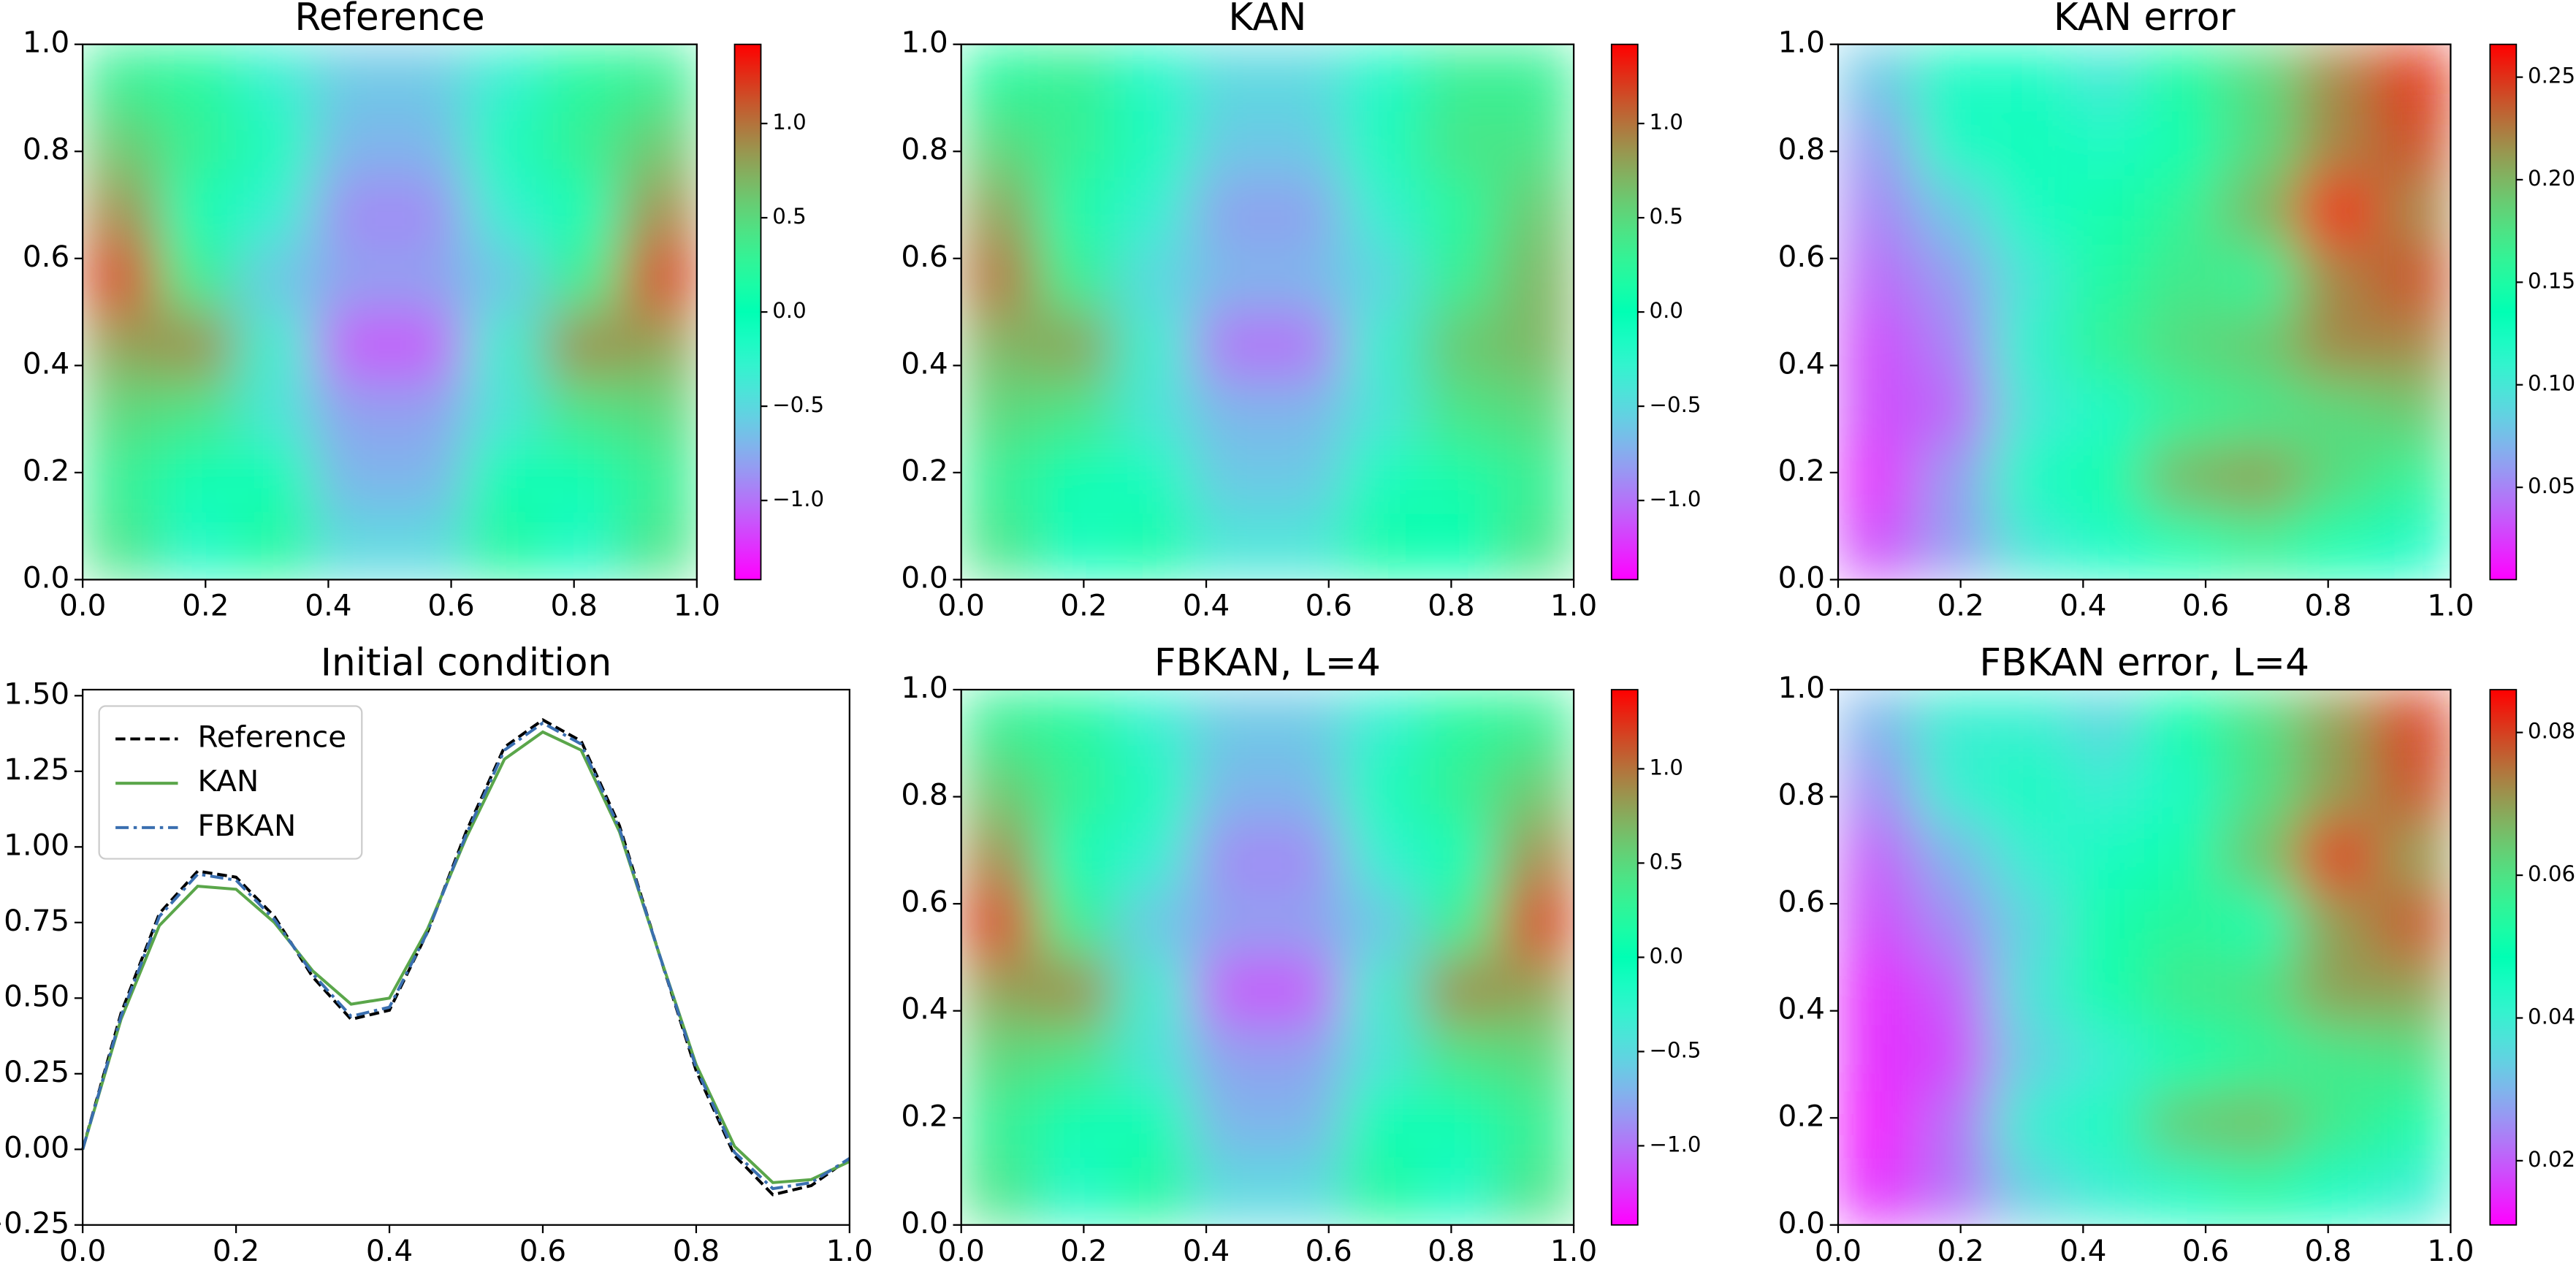 The width and height of the screenshot is (2576, 1266). Describe the element at coordinates (924, 364) in the screenshot. I see `y-tick-label: 0.4` at that location.